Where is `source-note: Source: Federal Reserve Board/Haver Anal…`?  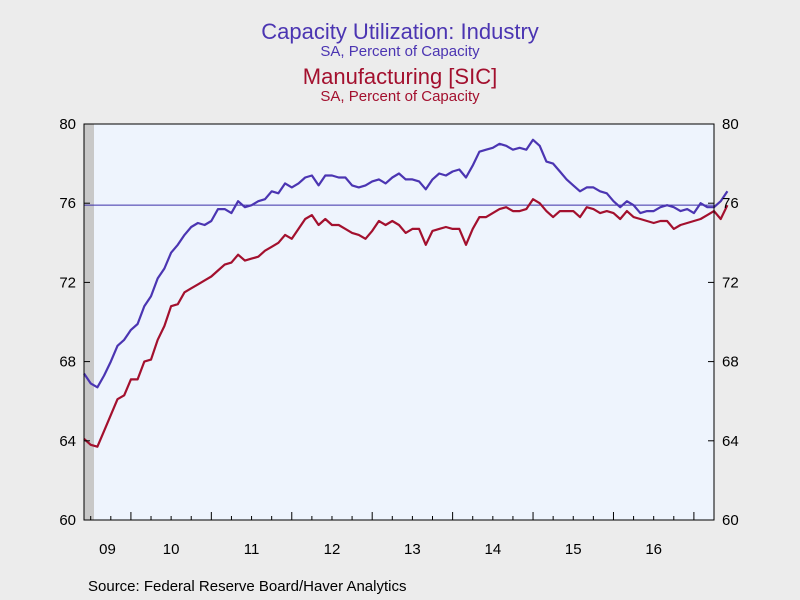 source-note: Source: Federal Reserve Board/Haver Anal… is located at coordinates (247, 586).